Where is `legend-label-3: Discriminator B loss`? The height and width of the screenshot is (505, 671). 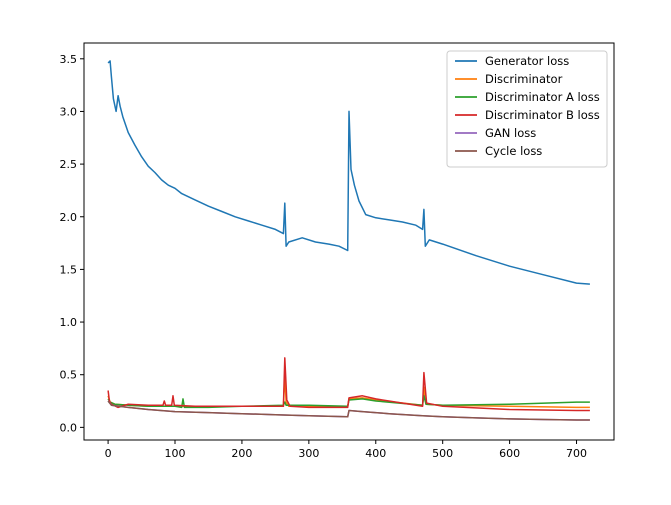 legend-label-3: Discriminator B loss is located at coordinates (542, 115).